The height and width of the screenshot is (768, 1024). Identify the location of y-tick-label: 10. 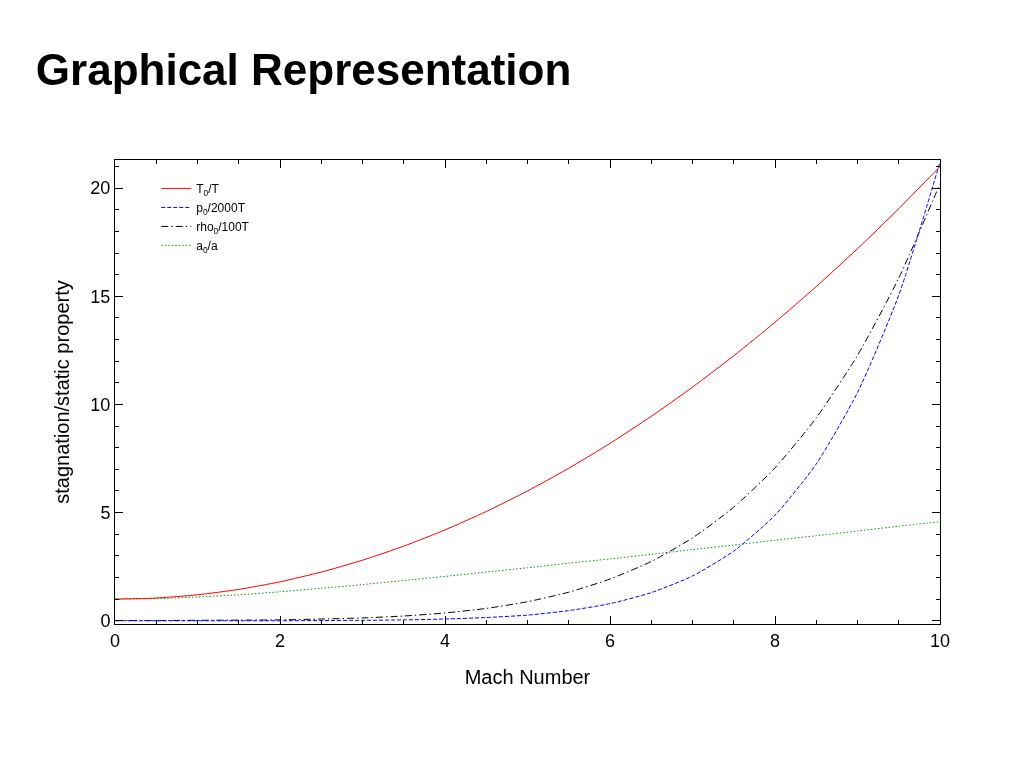
(100, 404).